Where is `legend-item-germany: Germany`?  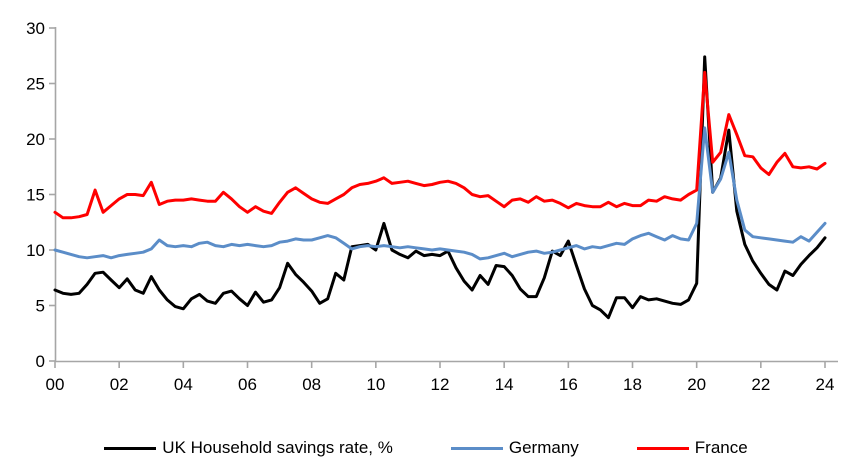 legend-item-germany: Germany is located at coordinates (514, 448).